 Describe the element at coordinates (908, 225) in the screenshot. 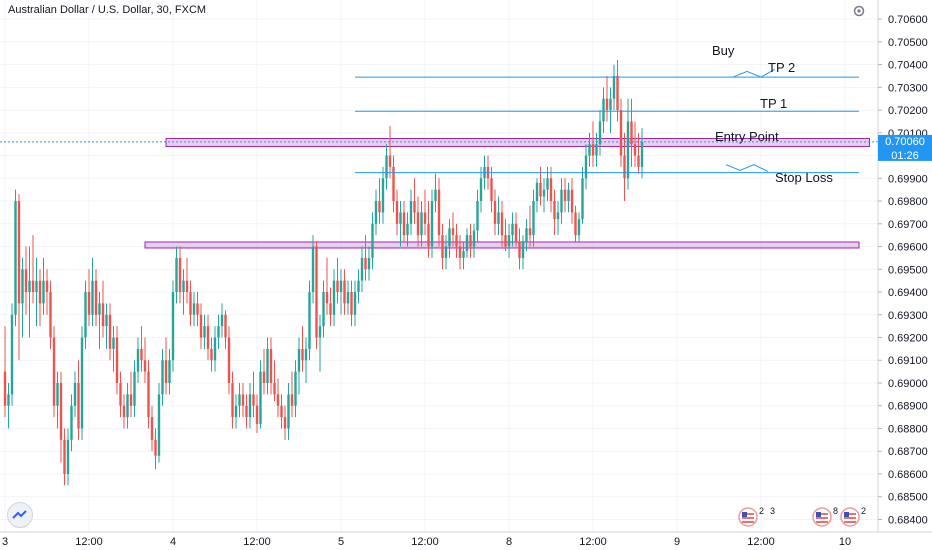

I see `price-tick-label: 0.69700` at that location.